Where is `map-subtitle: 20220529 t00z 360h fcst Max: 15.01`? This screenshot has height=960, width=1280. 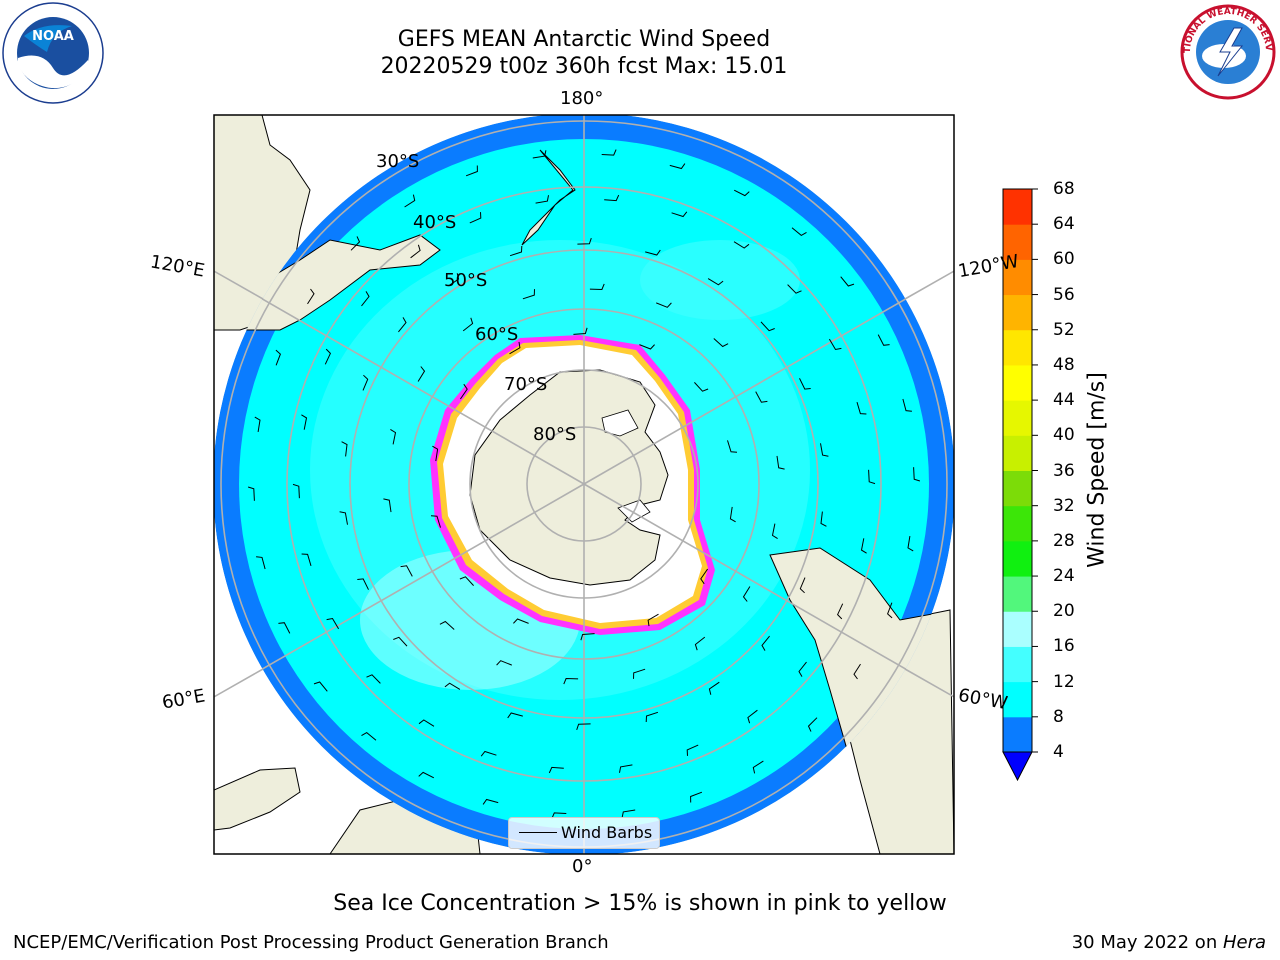
map-subtitle: 20220529 t00z 360h fcst Max: 15.01 is located at coordinates (584, 66).